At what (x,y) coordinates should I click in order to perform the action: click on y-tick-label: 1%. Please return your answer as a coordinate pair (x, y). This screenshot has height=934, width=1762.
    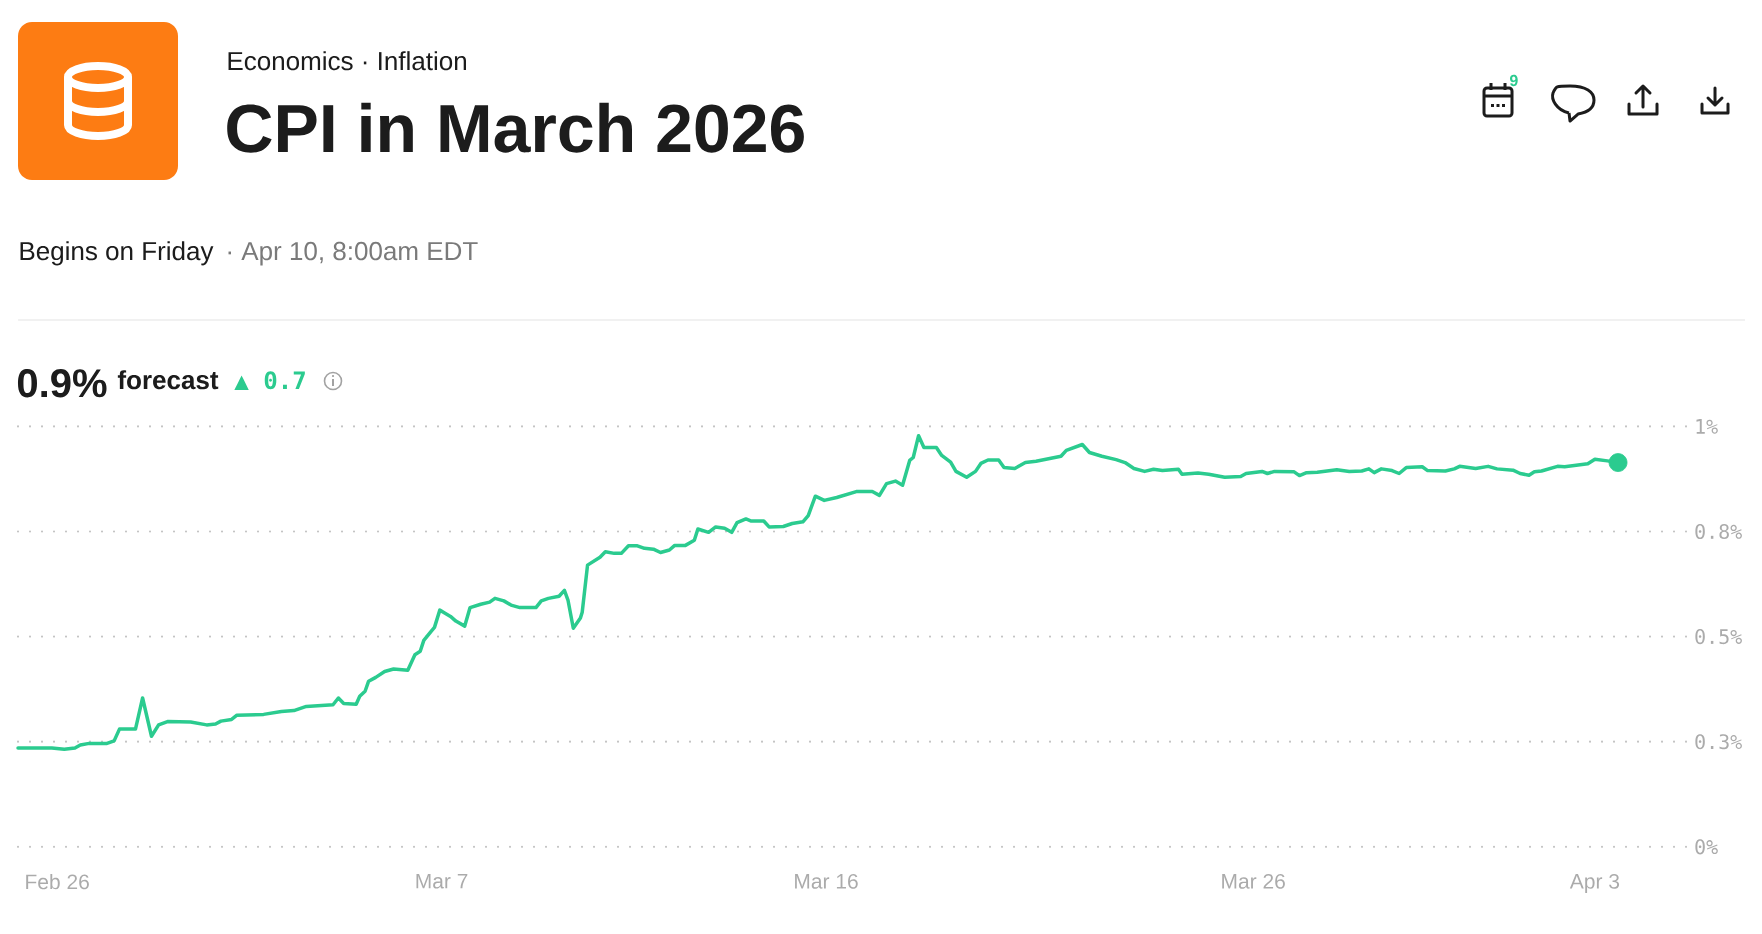
    Looking at the image, I should click on (1707, 426).